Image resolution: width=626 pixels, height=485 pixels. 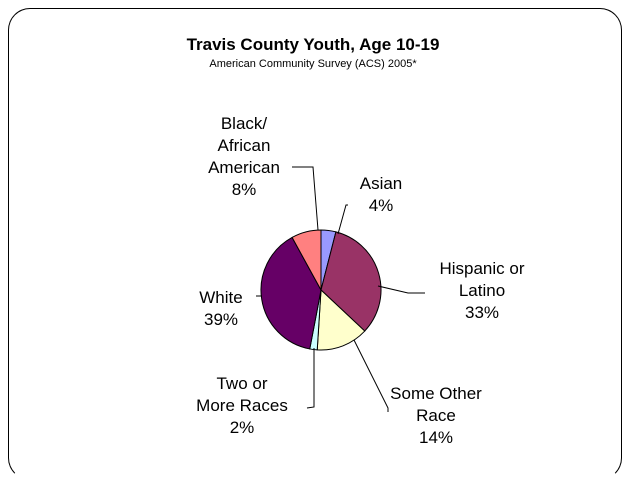 What do you see at coordinates (244, 145) in the screenshot?
I see `slice-category-label: African` at bounding box center [244, 145].